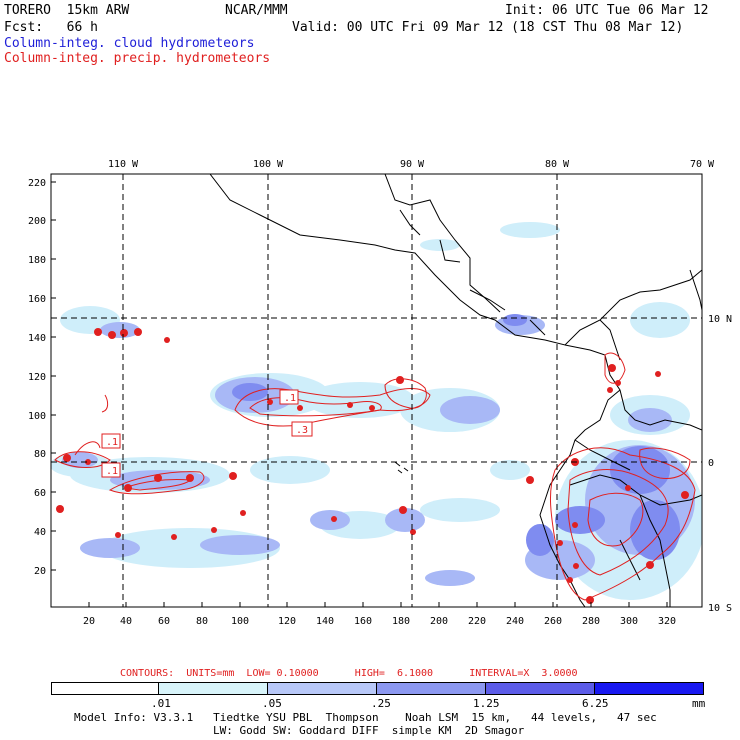  What do you see at coordinates (711, 463) in the screenshot?
I see `lat-label-0: 0` at bounding box center [711, 463].